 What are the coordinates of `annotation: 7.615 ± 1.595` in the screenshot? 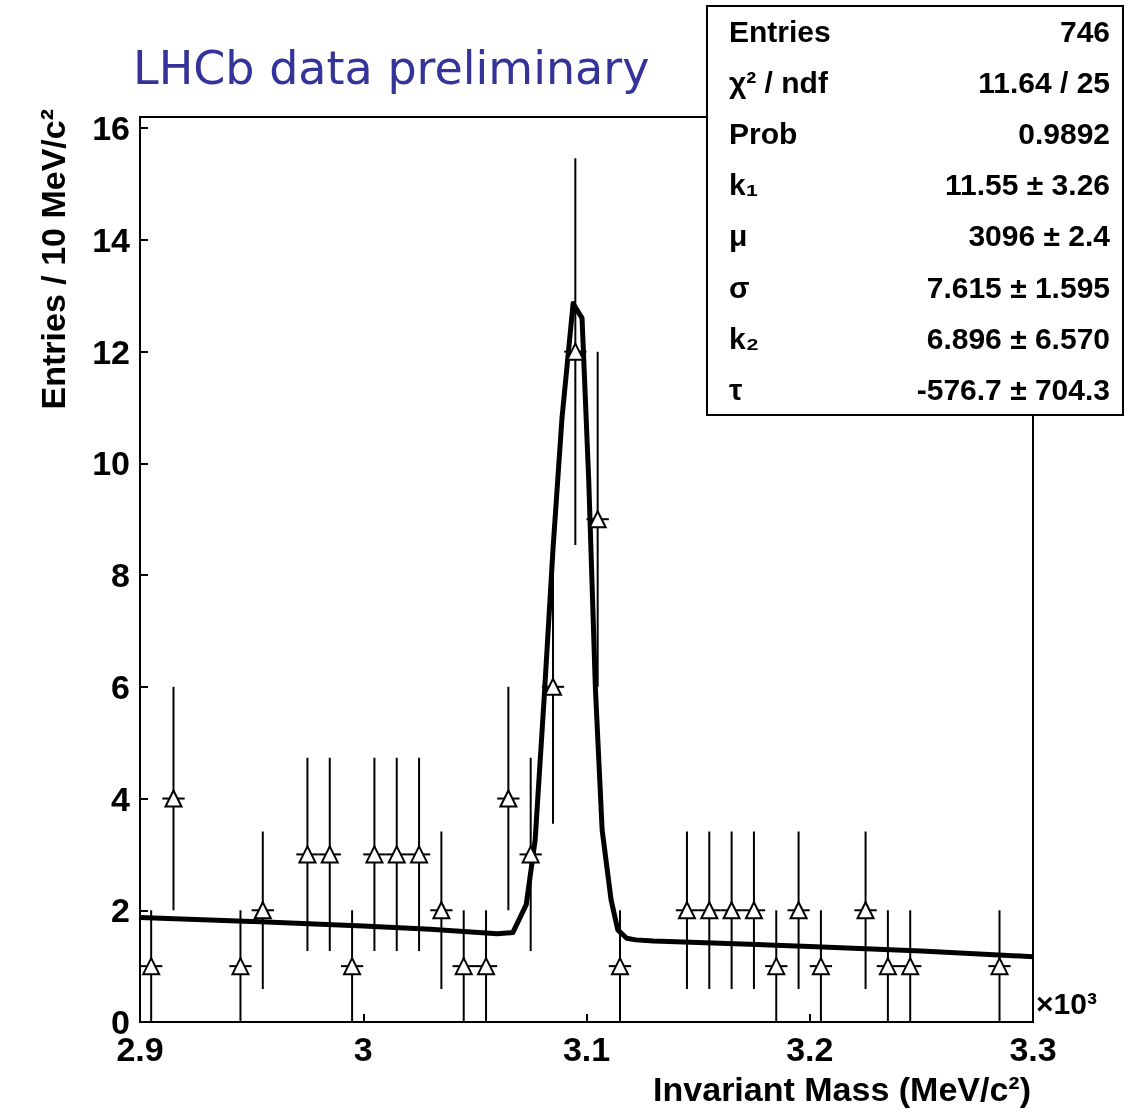 It's located at (1018, 287).